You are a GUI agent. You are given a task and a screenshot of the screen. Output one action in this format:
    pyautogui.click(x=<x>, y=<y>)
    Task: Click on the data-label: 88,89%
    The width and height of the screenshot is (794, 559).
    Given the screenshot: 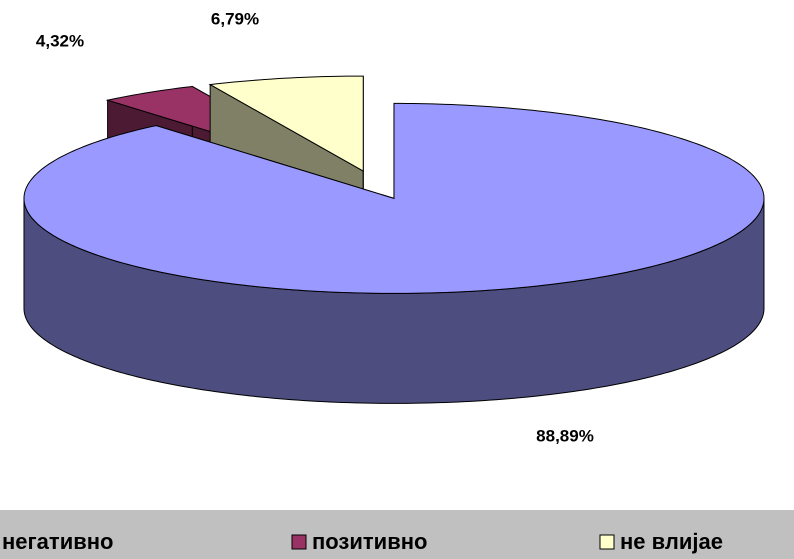 What is the action you would take?
    pyautogui.click(x=565, y=435)
    